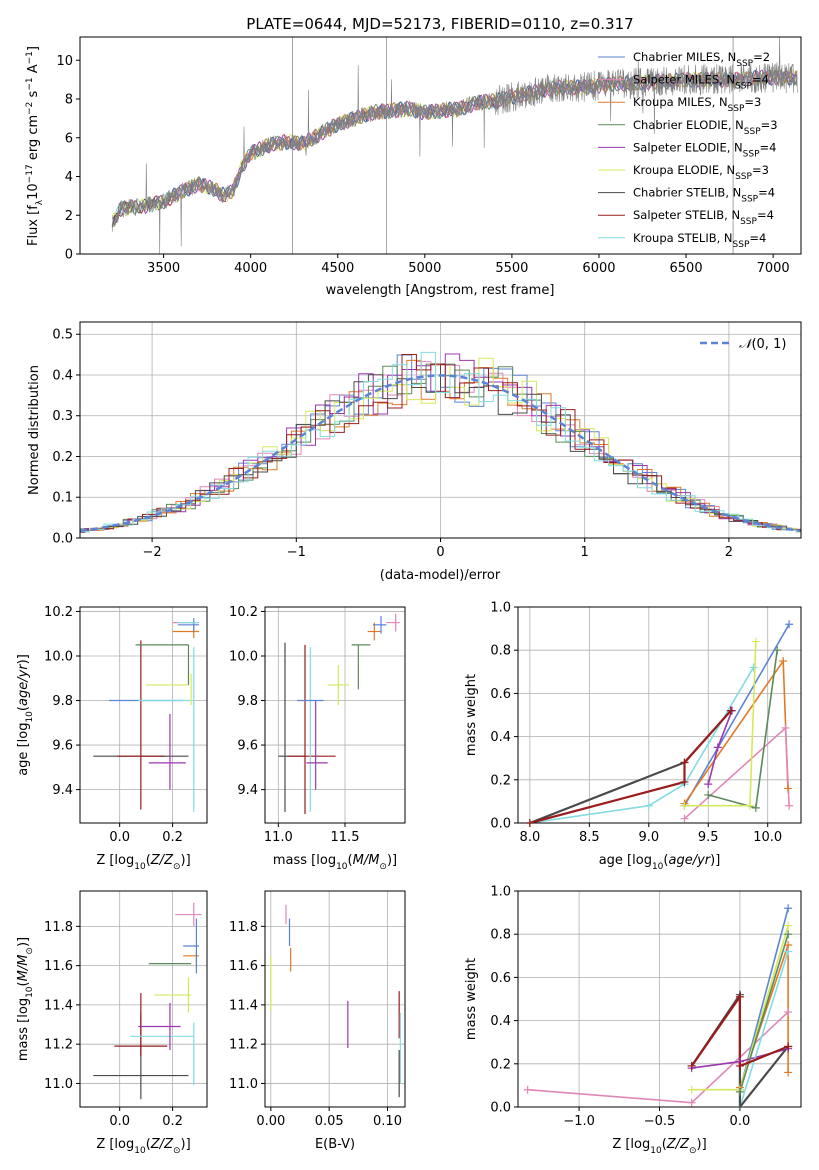 The height and width of the screenshot is (1170, 819). I want to click on y-tick-label: 1.0, so click(500, 892).